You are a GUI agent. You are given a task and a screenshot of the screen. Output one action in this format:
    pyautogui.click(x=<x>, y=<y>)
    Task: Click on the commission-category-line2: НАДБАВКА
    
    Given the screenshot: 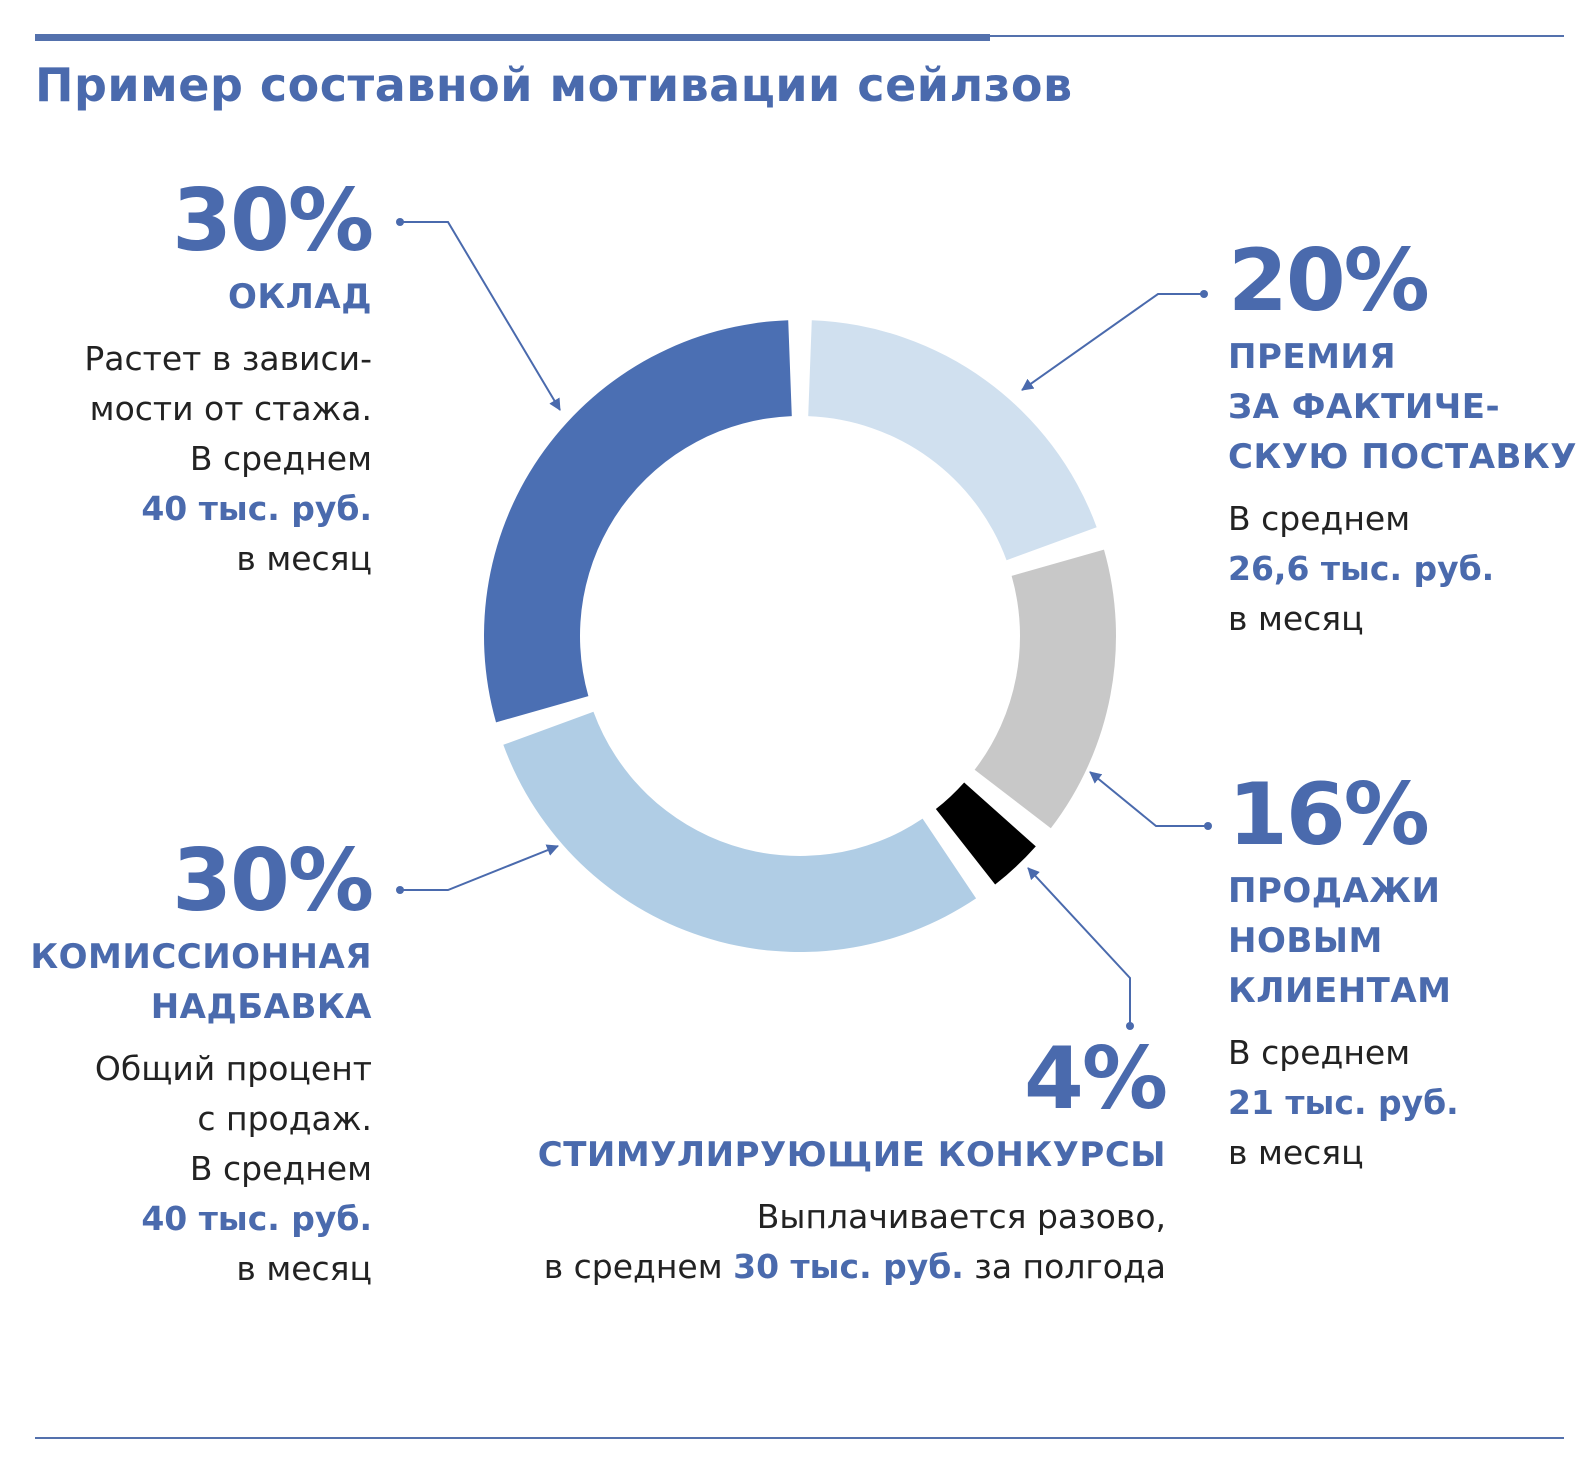 What is the action you would take?
    pyautogui.click(x=261, y=1007)
    